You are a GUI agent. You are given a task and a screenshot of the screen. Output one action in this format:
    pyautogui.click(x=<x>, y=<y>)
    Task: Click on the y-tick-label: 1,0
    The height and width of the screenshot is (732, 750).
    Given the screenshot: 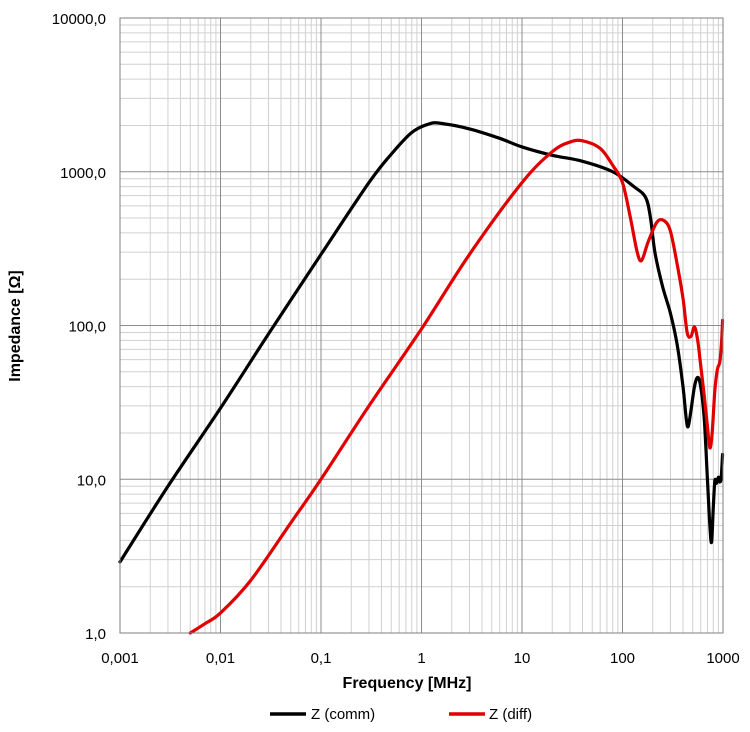 What is the action you would take?
    pyautogui.click(x=95, y=634)
    